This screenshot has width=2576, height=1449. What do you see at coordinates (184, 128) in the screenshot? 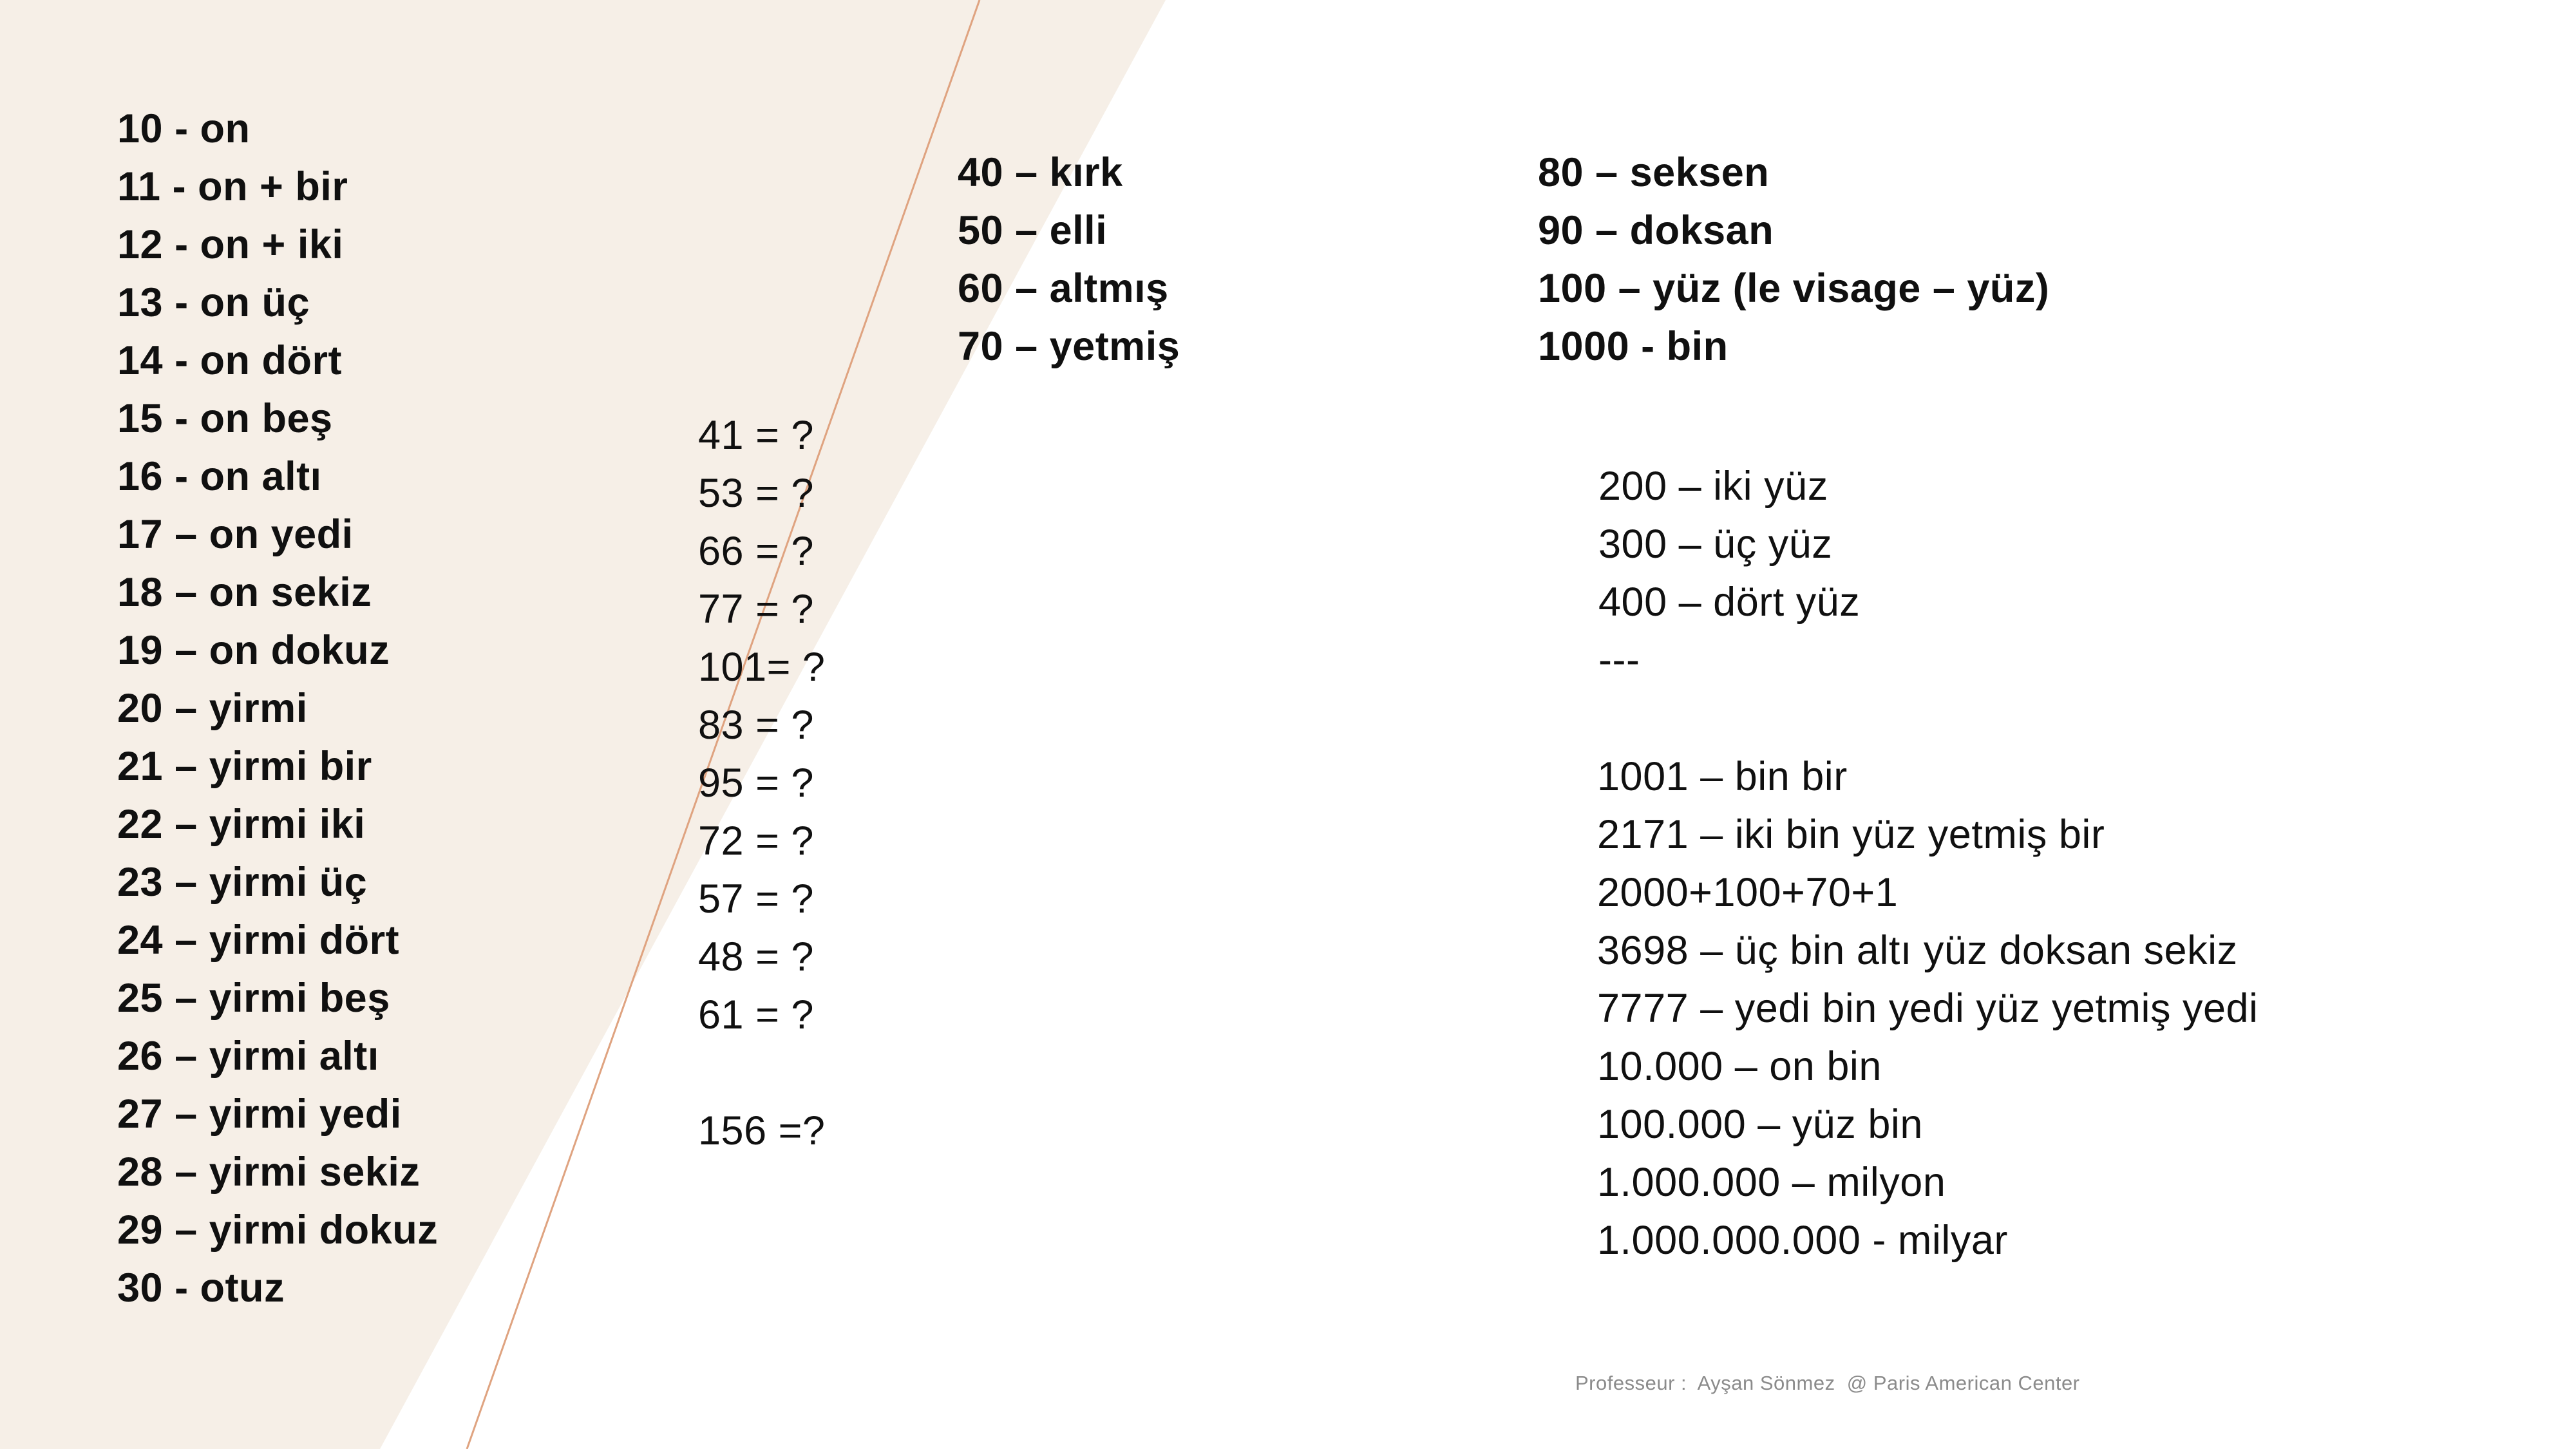
I see `list-item: 10 - on` at bounding box center [184, 128].